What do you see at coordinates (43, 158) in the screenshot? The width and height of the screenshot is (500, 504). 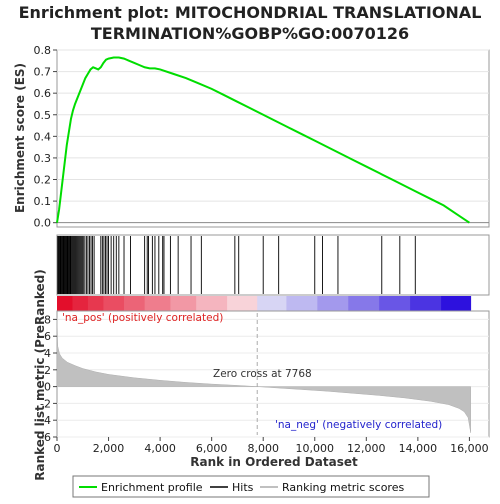 I see `es-y-tick-label: 0.3` at bounding box center [43, 158].